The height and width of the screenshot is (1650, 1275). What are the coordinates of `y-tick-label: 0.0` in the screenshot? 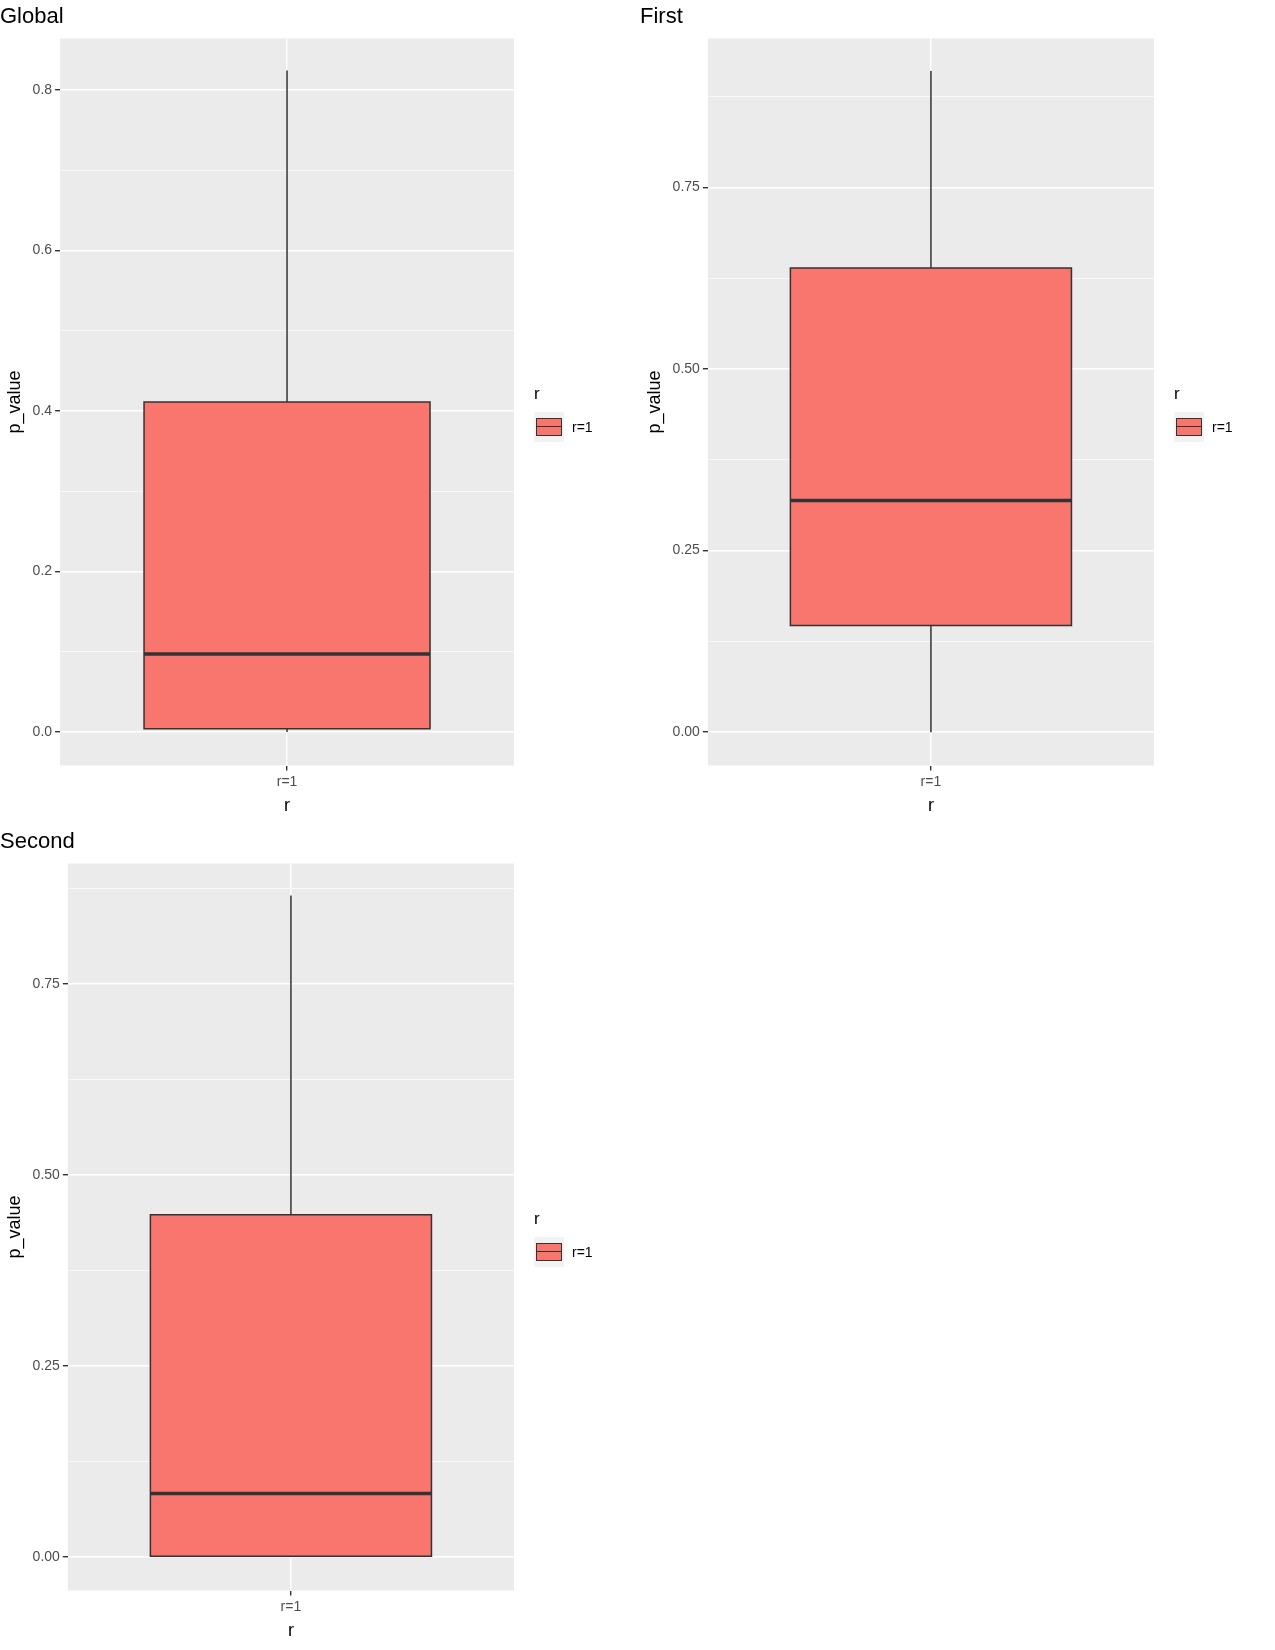 It's located at (42, 730).